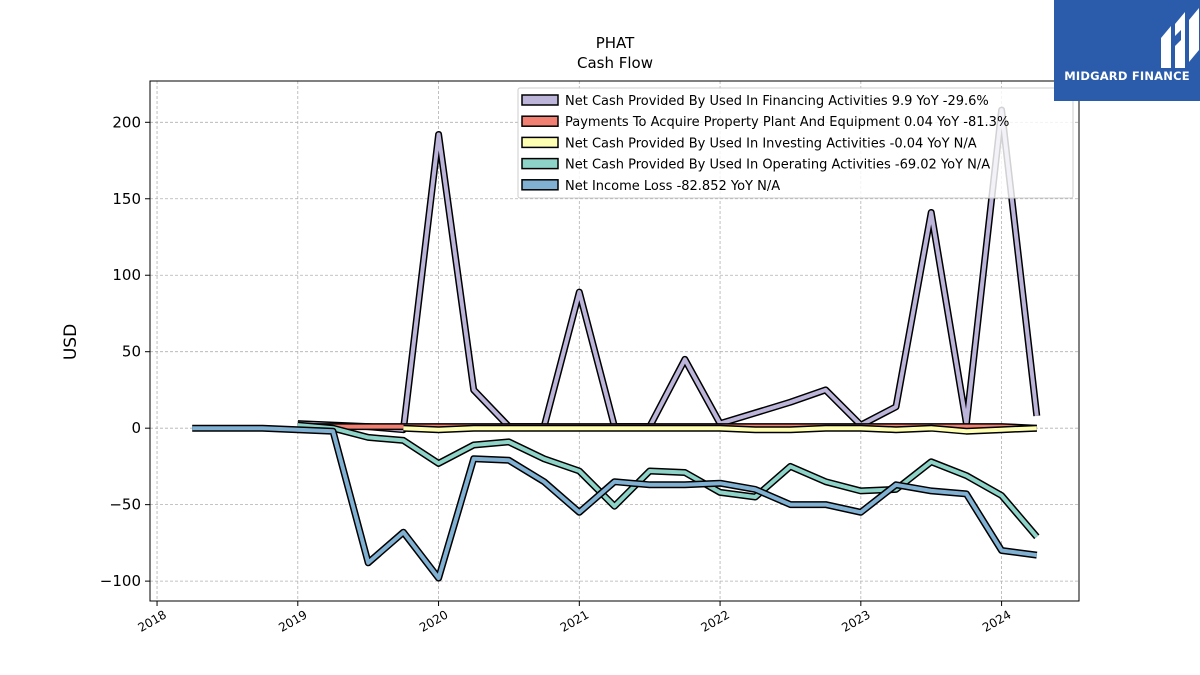 The height and width of the screenshot is (675, 1200). I want to click on y-tick-label: −100, so click(120, 581).